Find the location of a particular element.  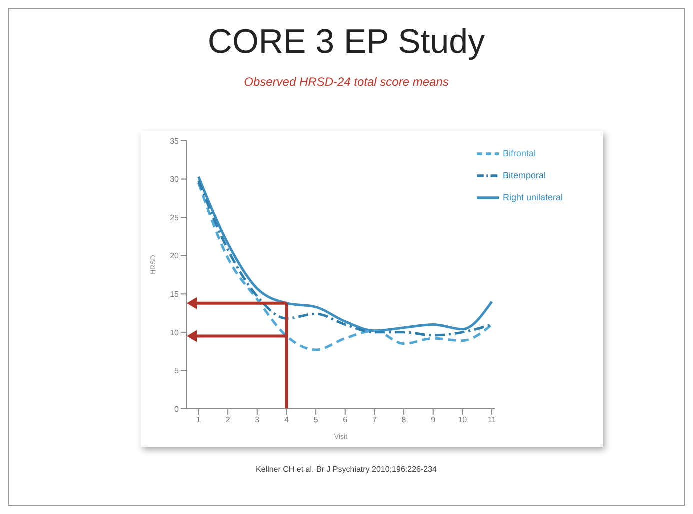

x-tick-label: 7 is located at coordinates (375, 420).